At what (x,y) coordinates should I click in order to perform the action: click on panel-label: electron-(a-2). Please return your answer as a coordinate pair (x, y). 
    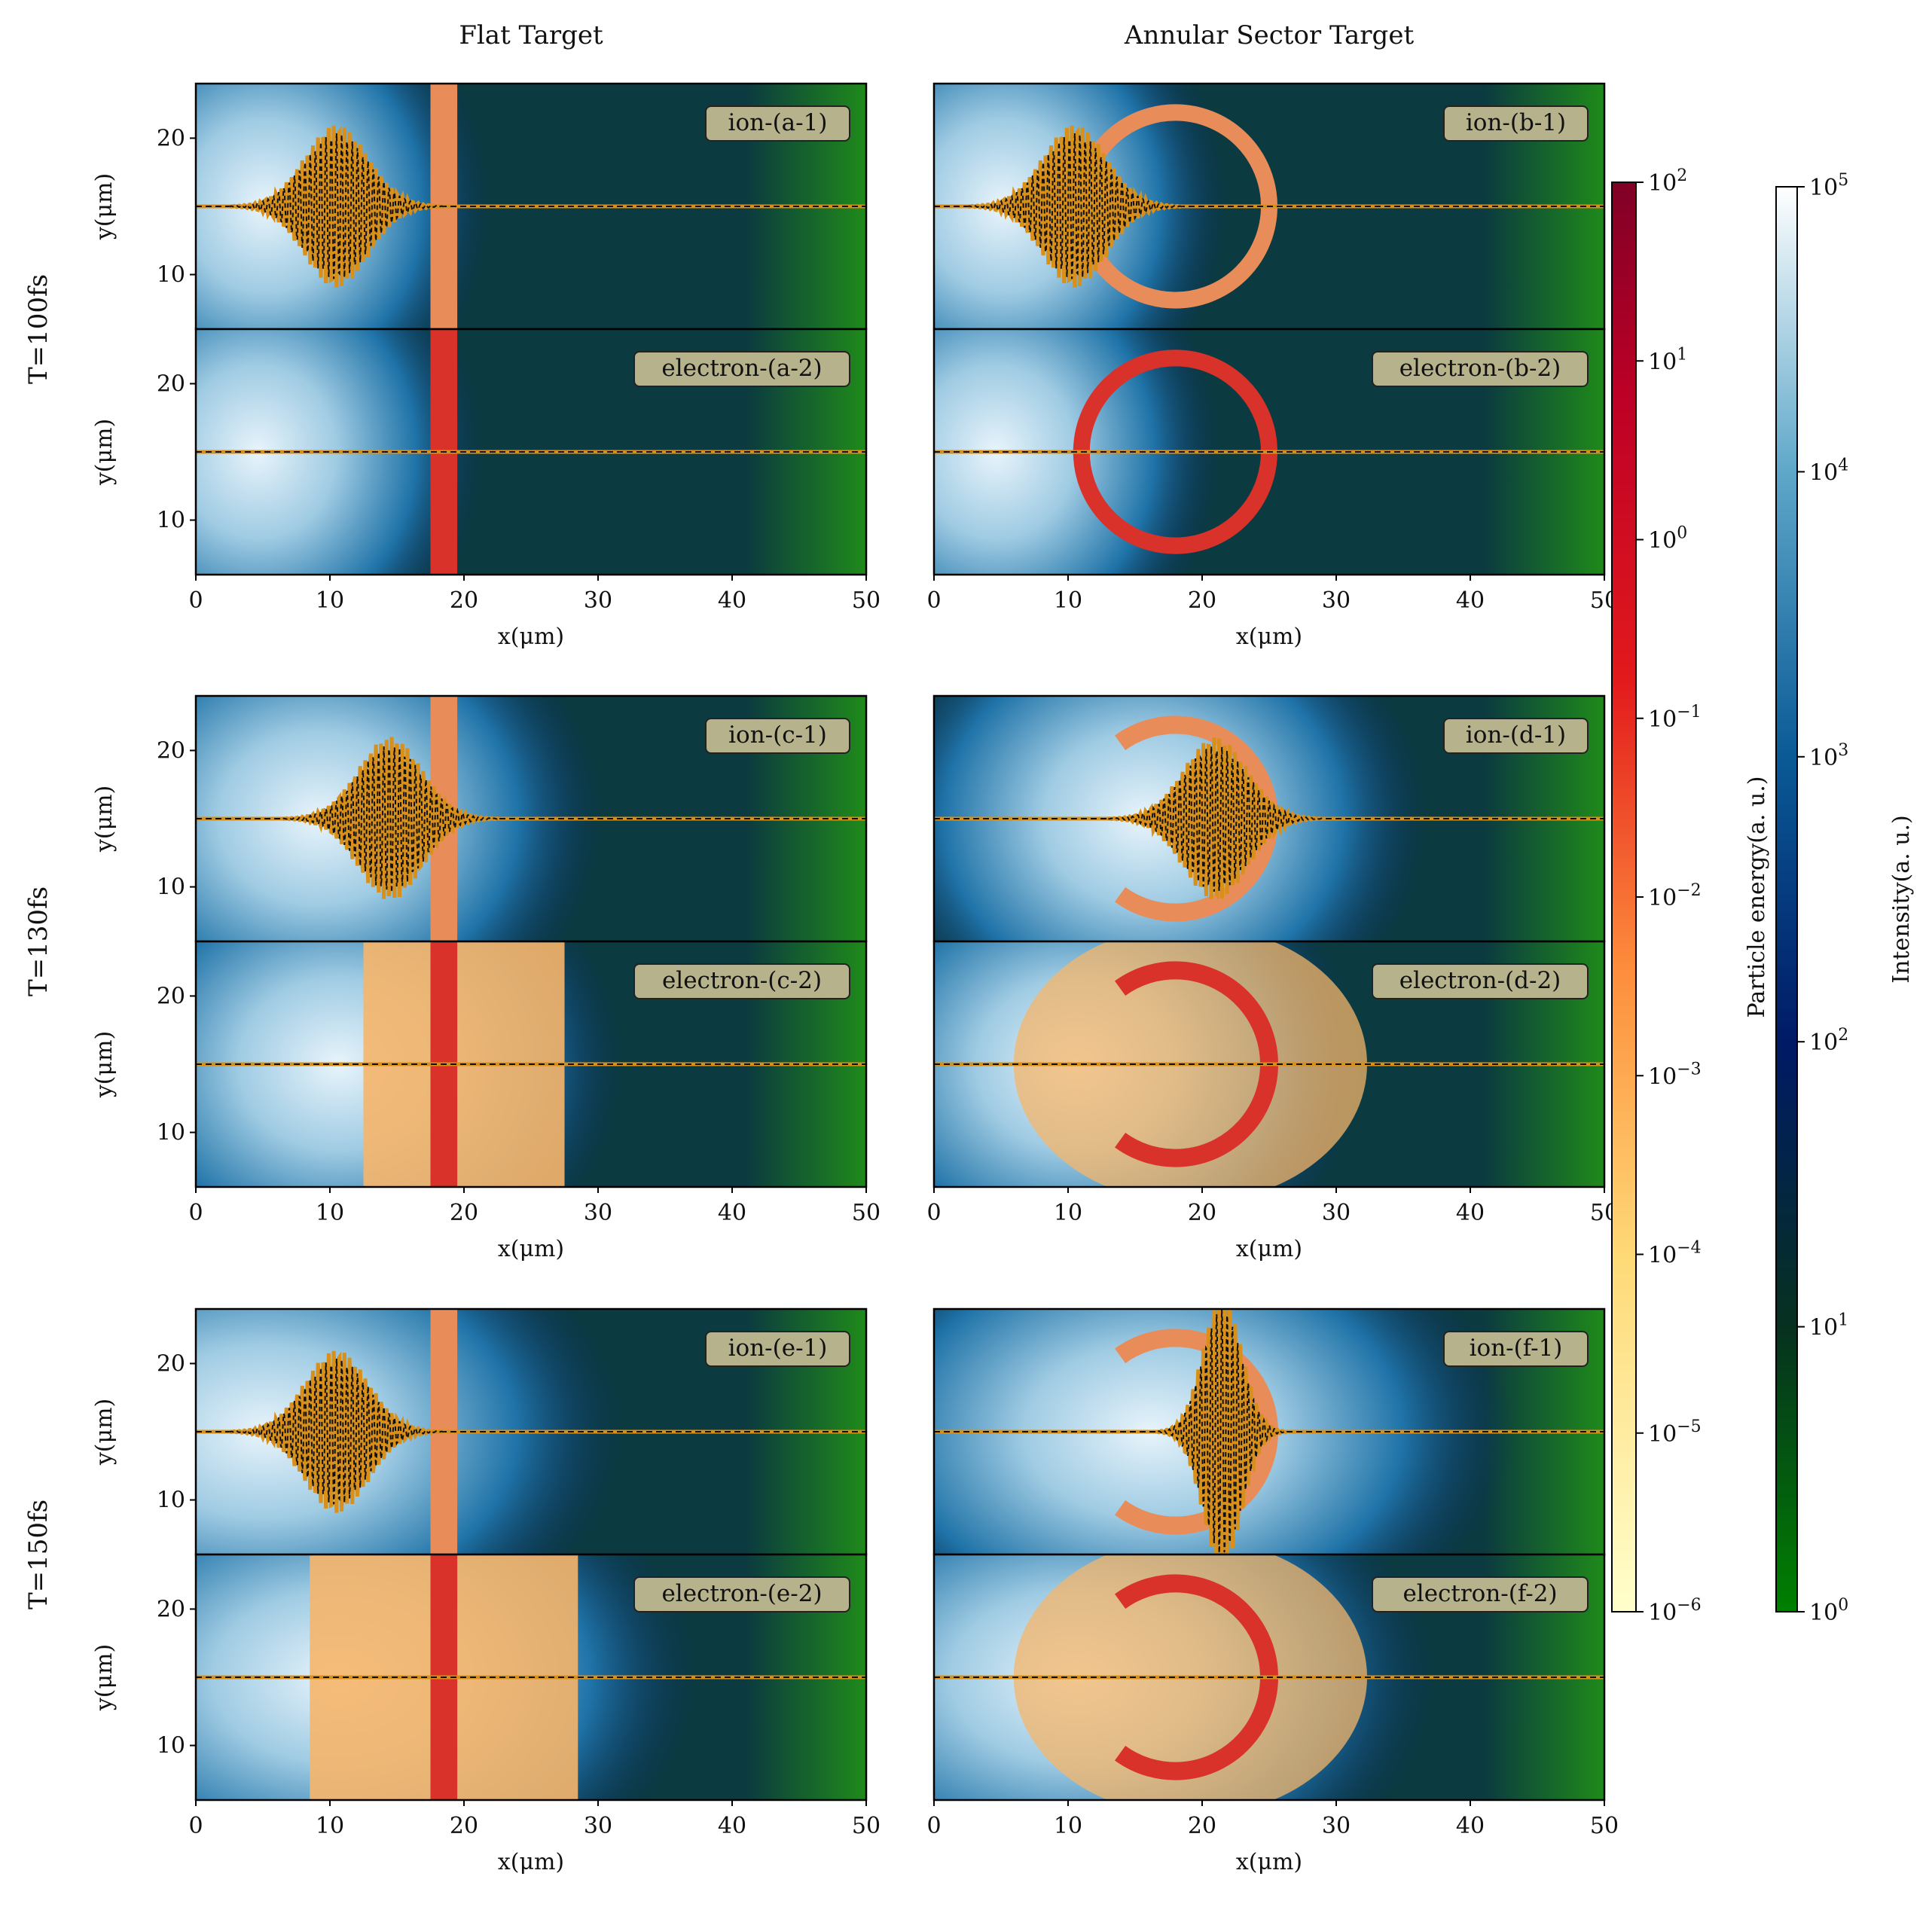
    Looking at the image, I should click on (742, 368).